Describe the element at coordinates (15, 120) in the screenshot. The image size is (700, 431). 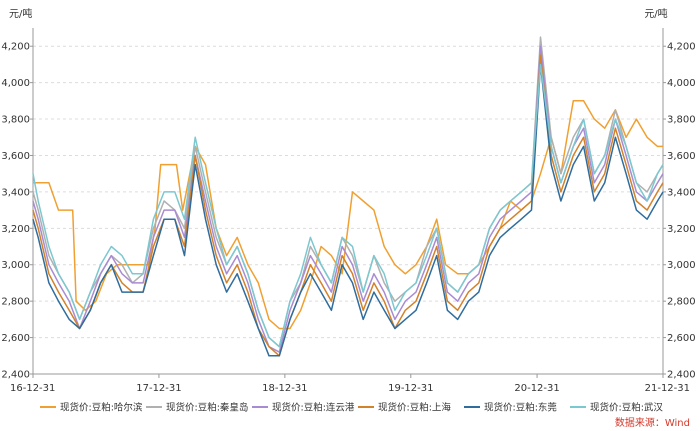
I see `y-tick-left-3800: 3,800` at that location.